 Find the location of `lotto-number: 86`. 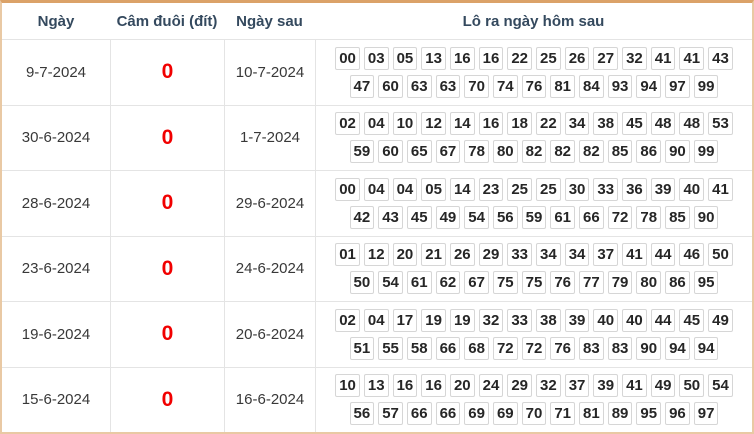

lotto-number: 86 is located at coordinates (649, 152).